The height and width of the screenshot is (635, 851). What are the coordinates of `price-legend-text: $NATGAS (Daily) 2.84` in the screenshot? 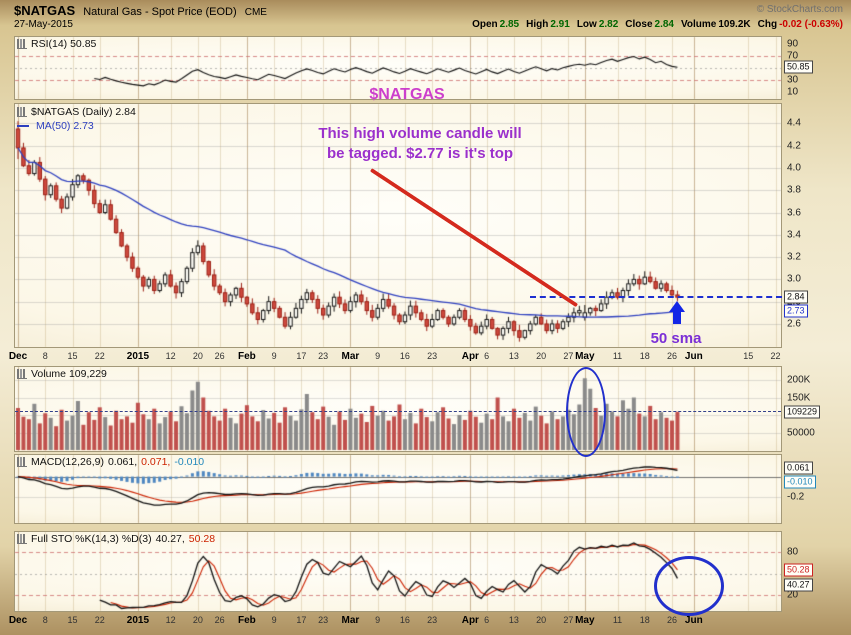 It's located at (83, 112).